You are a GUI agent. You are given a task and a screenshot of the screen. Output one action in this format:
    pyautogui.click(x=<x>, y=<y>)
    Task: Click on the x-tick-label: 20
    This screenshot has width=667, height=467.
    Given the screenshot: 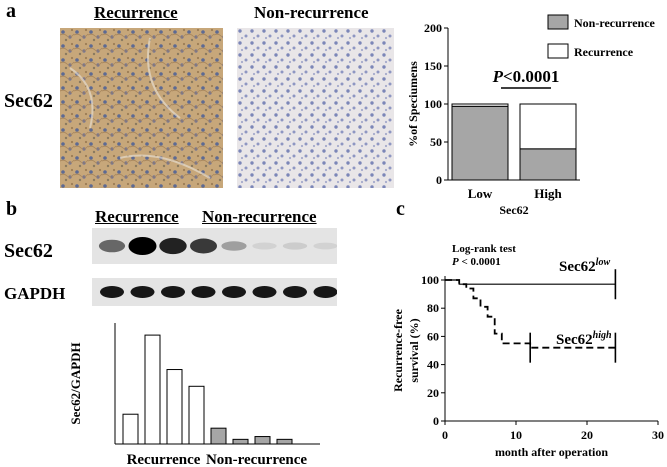 What is the action you would take?
    pyautogui.click(x=587, y=435)
    